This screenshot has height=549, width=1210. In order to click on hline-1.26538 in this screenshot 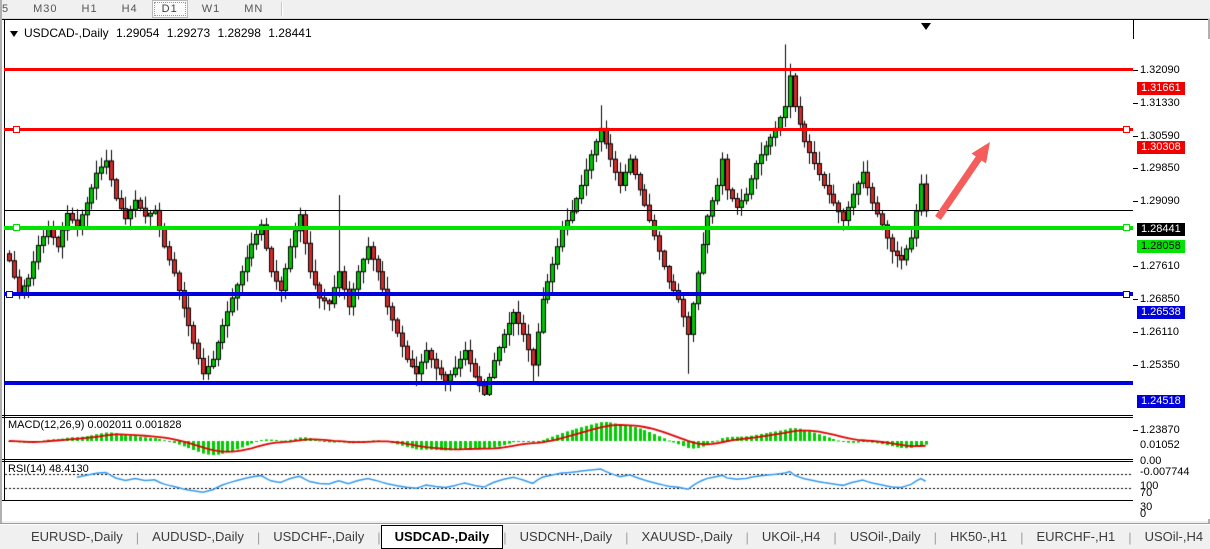, I will do `click(568, 294)`.